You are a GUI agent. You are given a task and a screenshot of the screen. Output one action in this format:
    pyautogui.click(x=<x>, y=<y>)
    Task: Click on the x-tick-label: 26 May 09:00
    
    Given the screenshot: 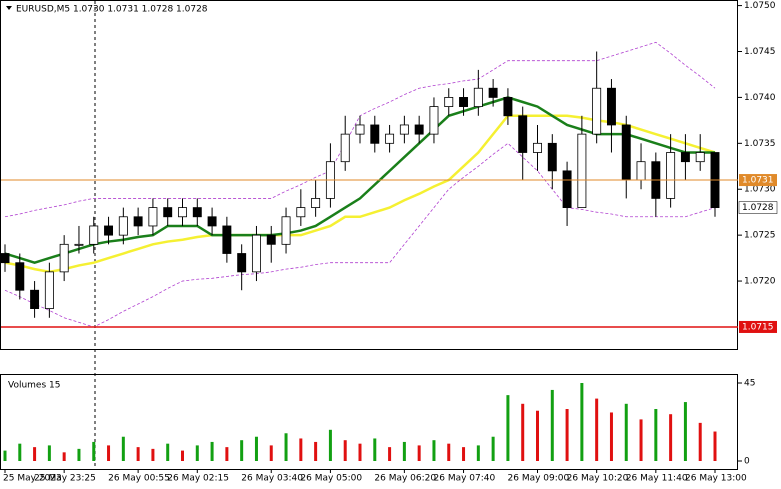 What is the action you would take?
    pyautogui.click(x=539, y=479)
    